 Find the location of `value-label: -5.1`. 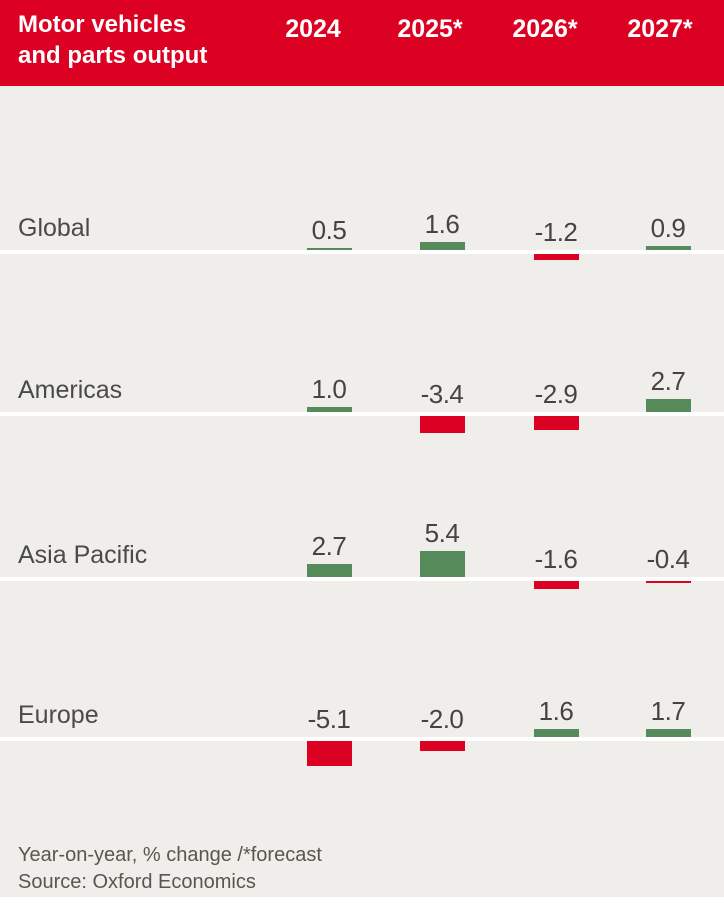

value-label: -5.1 is located at coordinates (329, 719).